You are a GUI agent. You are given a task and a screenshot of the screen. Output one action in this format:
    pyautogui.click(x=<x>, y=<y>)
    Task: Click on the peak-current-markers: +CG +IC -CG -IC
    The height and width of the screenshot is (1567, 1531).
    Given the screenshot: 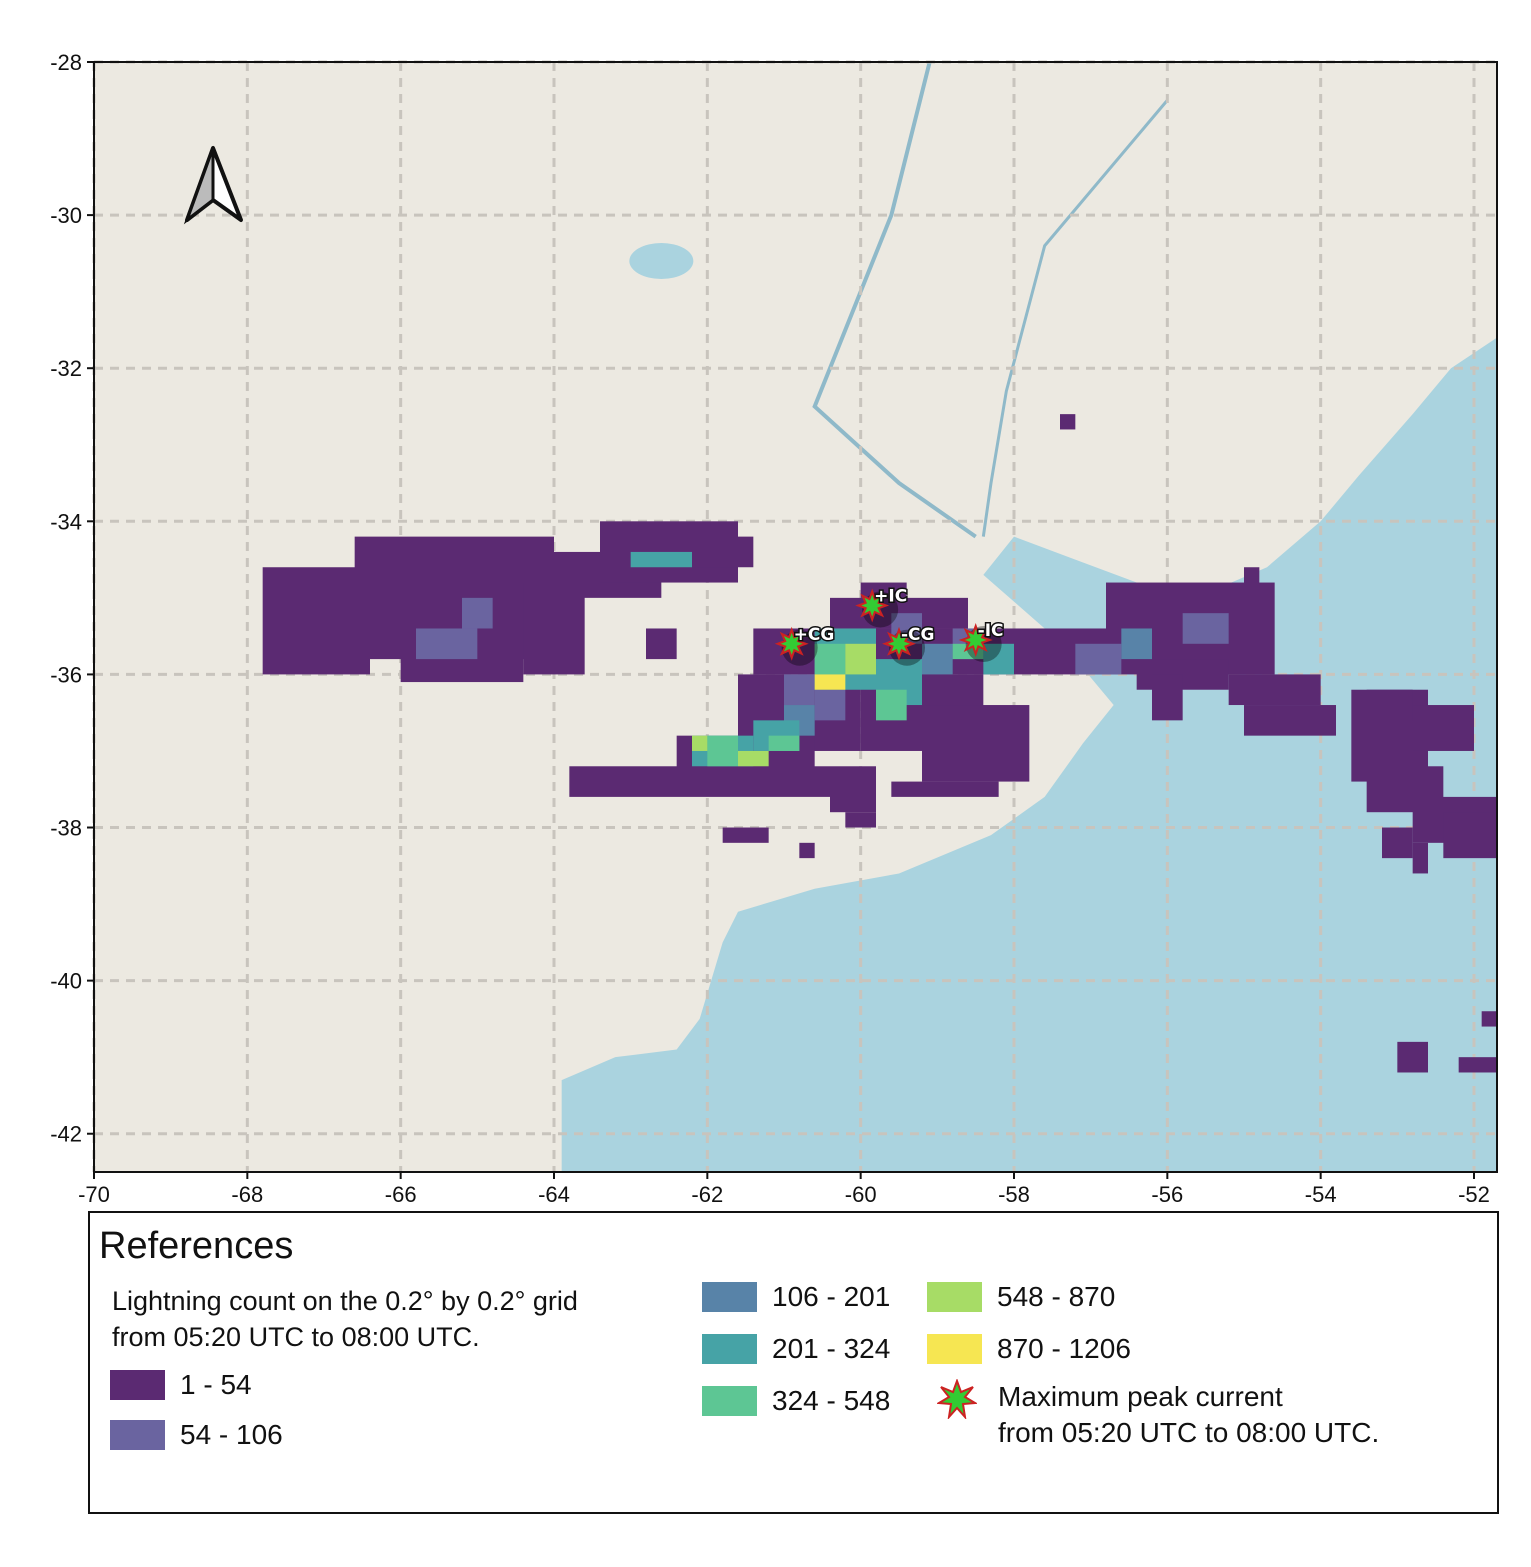 What is the action you would take?
    pyautogui.click(x=889, y=625)
    